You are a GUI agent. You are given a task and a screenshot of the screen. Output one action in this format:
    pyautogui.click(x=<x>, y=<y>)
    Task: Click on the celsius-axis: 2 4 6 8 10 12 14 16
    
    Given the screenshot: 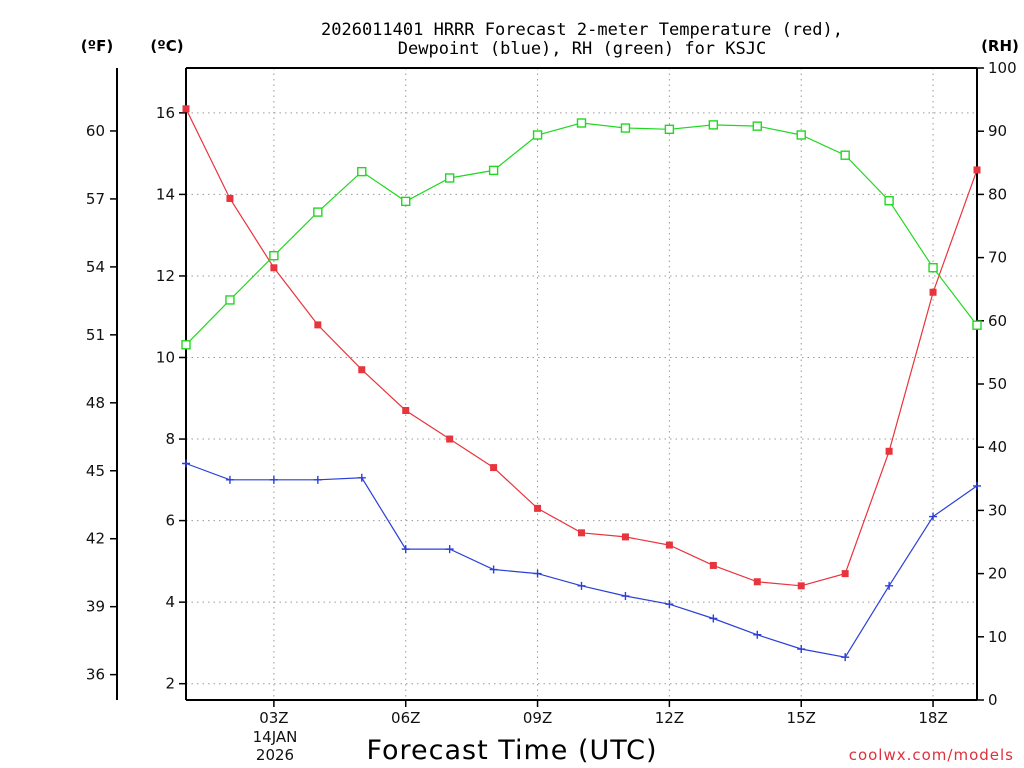 What is the action you would take?
    pyautogui.click(x=171, y=398)
    